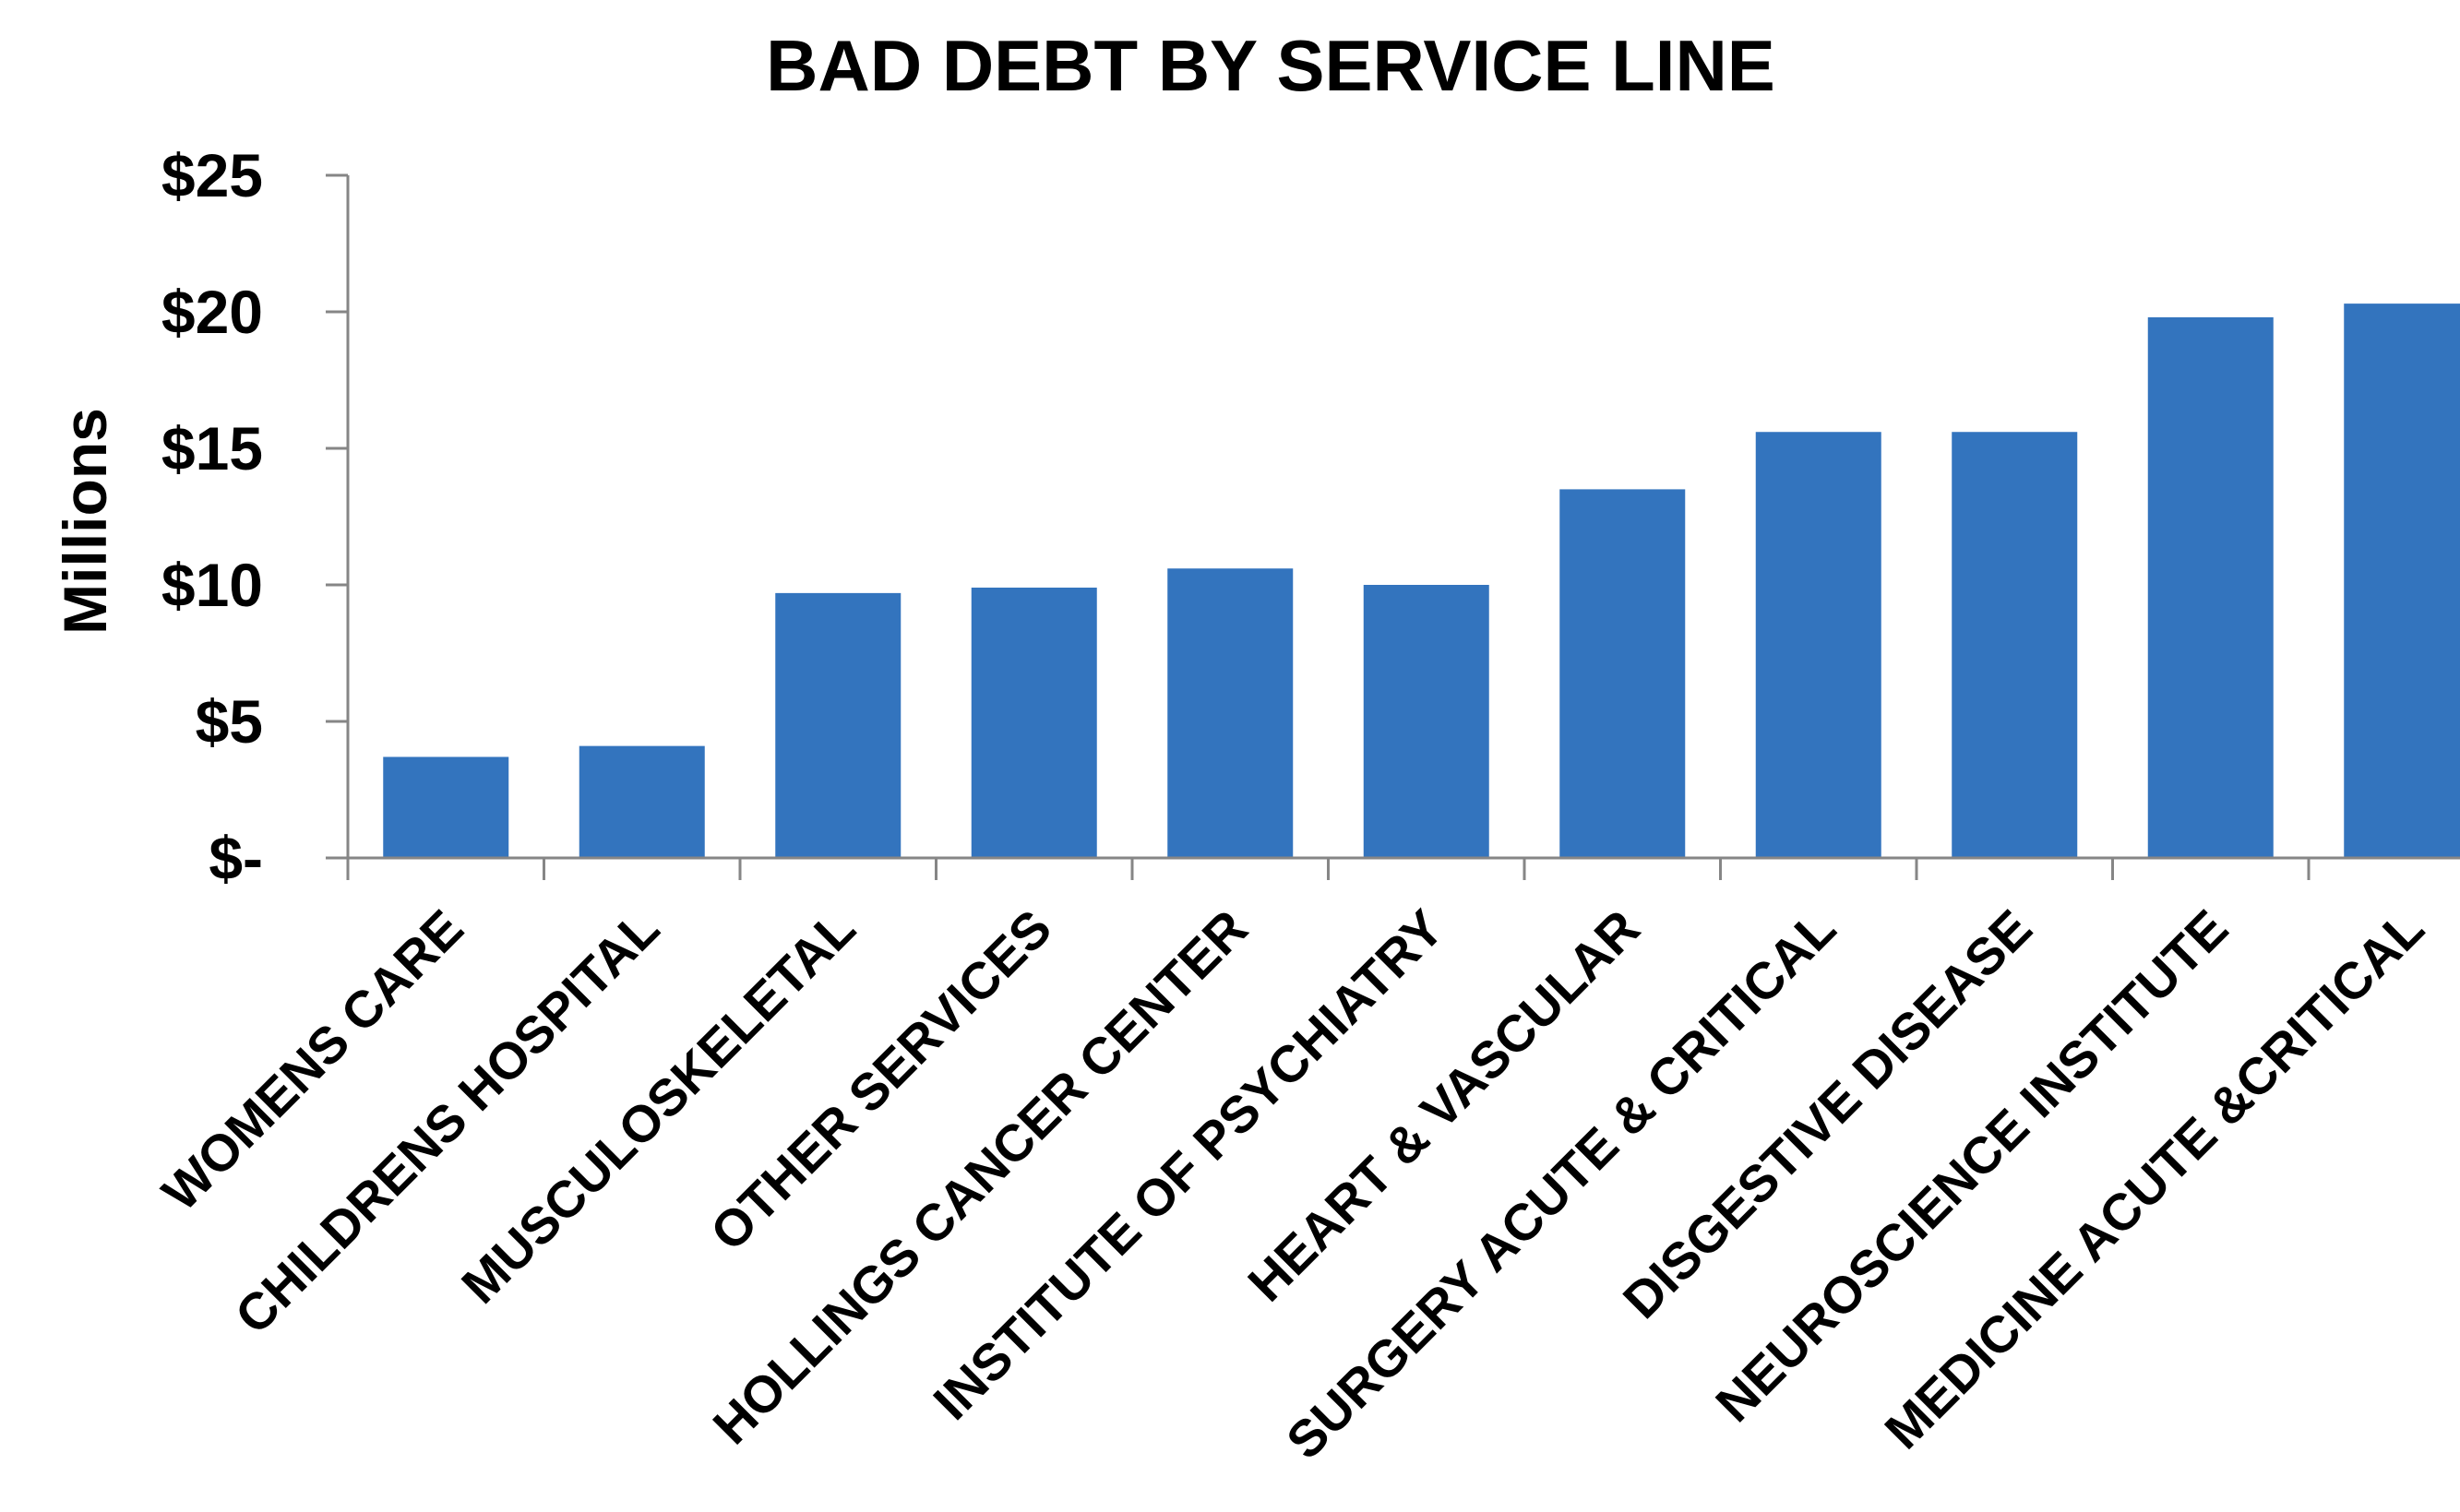  What do you see at coordinates (881, 1080) in the screenshot?
I see `x-tick-label: OTHER SERVICES` at bounding box center [881, 1080].